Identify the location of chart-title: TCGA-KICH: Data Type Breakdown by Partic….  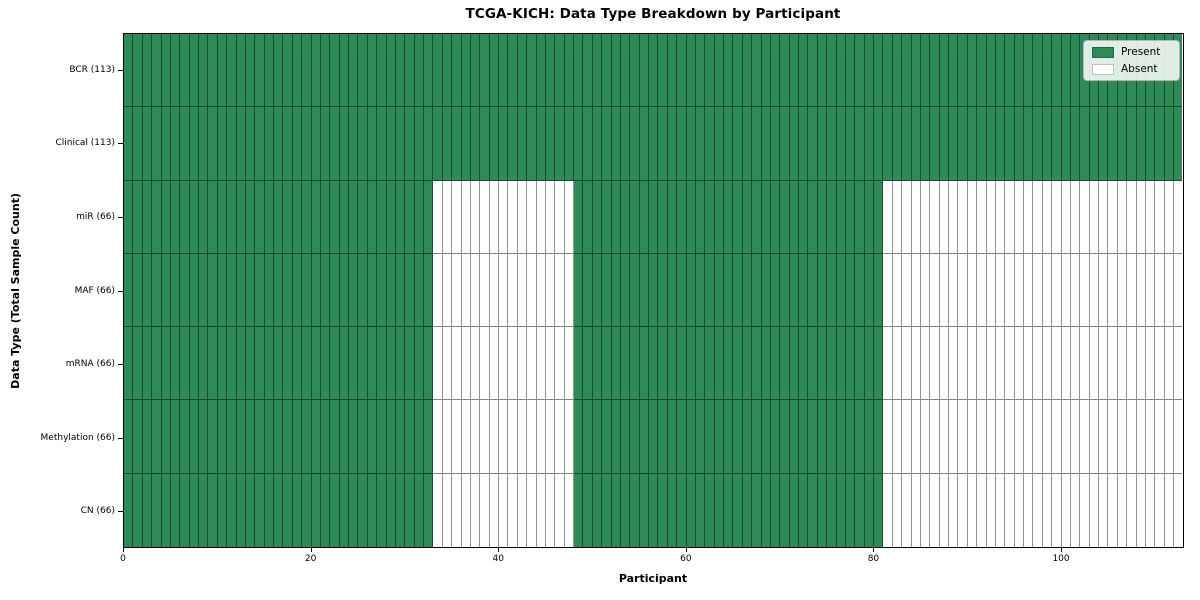
(653, 14).